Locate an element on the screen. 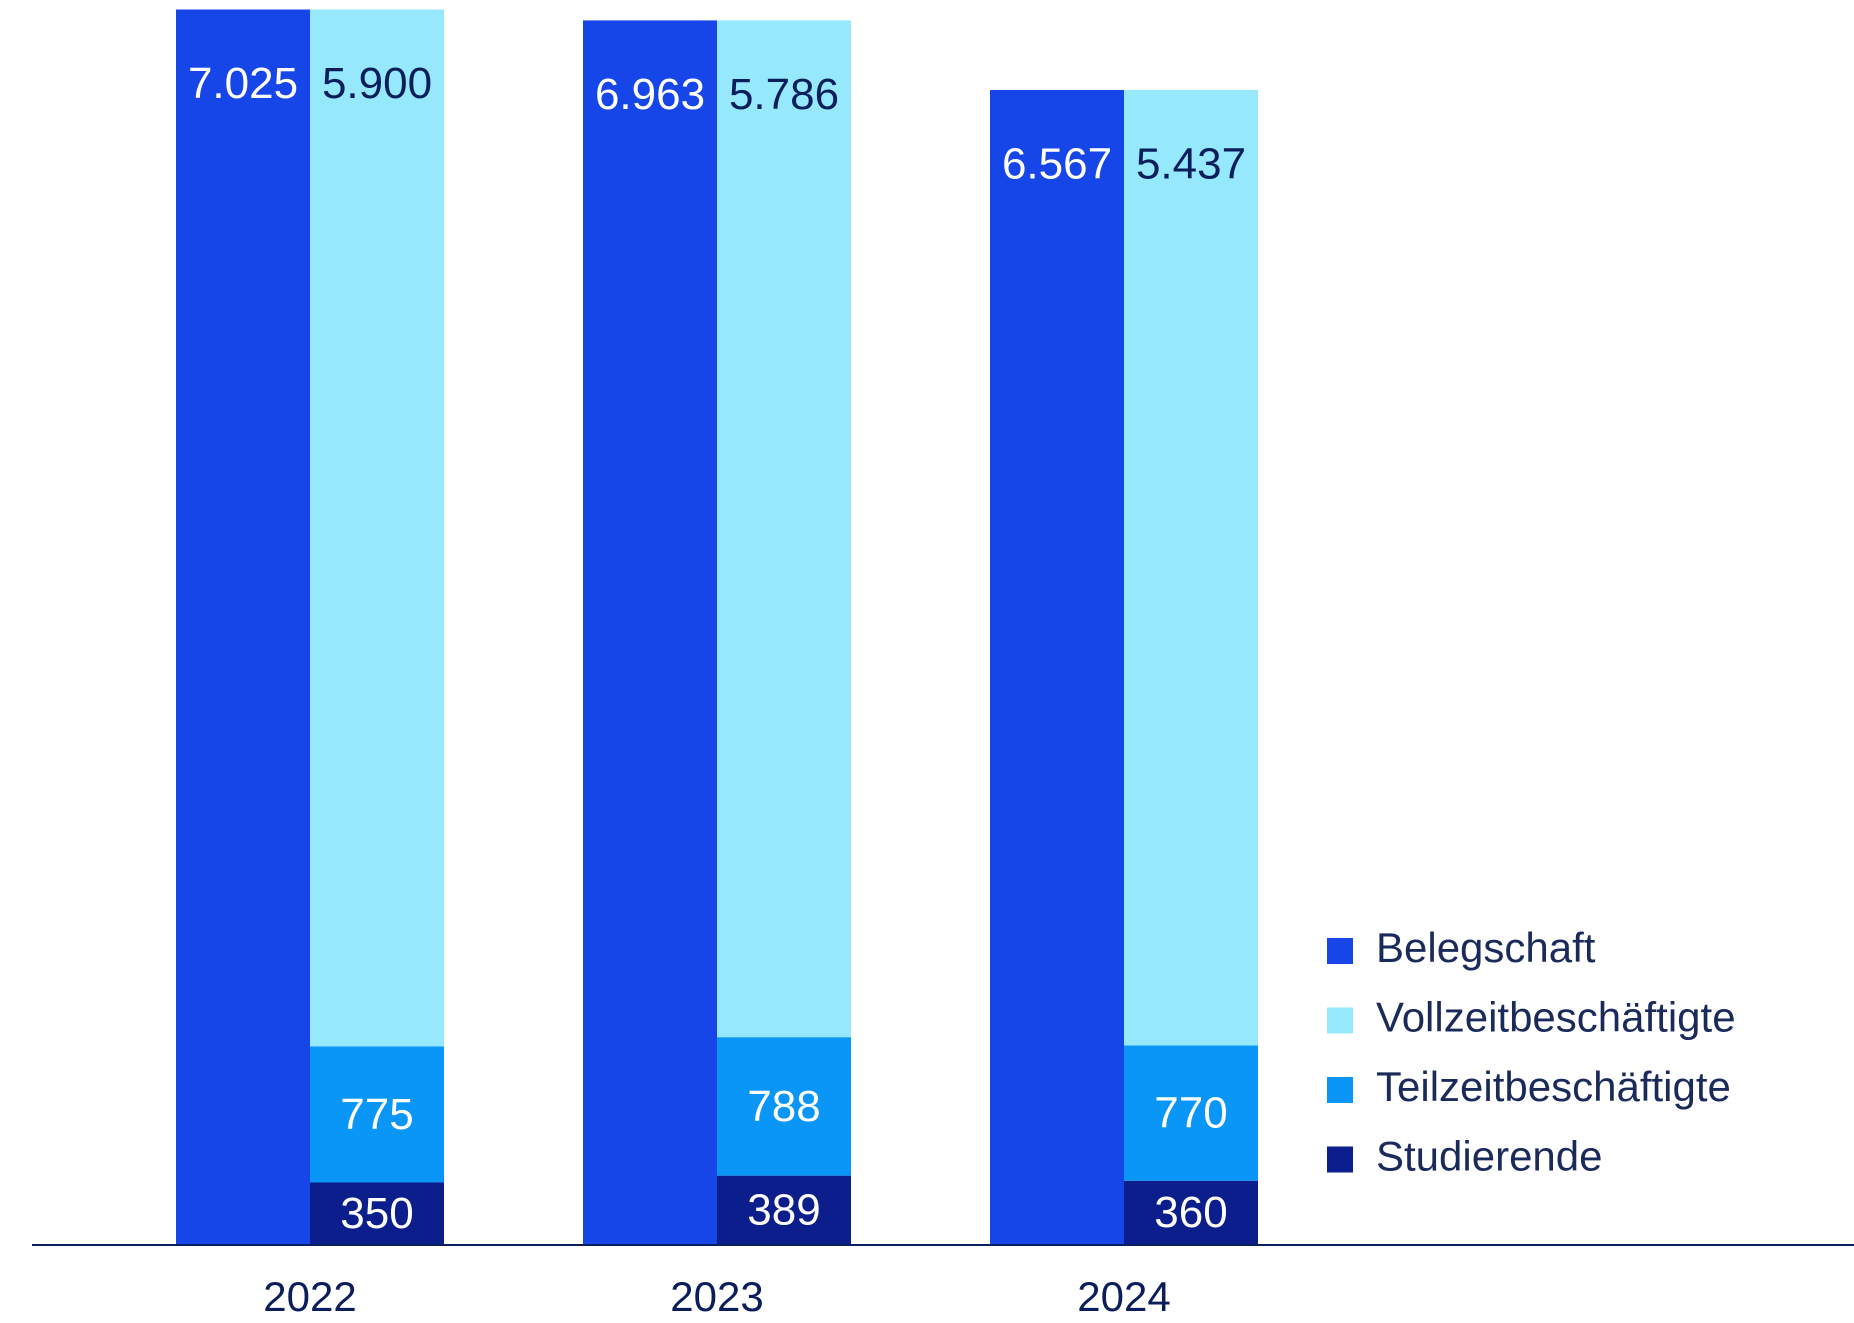  x-tick-label: 2024 is located at coordinates (1123, 1296).